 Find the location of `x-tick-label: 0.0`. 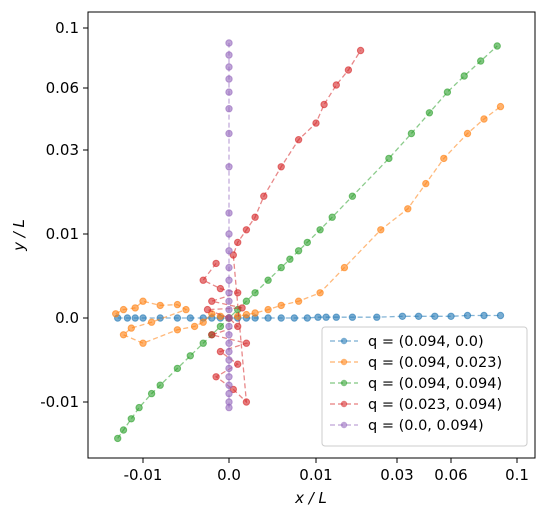

x-tick-label: 0.0 is located at coordinates (229, 475).